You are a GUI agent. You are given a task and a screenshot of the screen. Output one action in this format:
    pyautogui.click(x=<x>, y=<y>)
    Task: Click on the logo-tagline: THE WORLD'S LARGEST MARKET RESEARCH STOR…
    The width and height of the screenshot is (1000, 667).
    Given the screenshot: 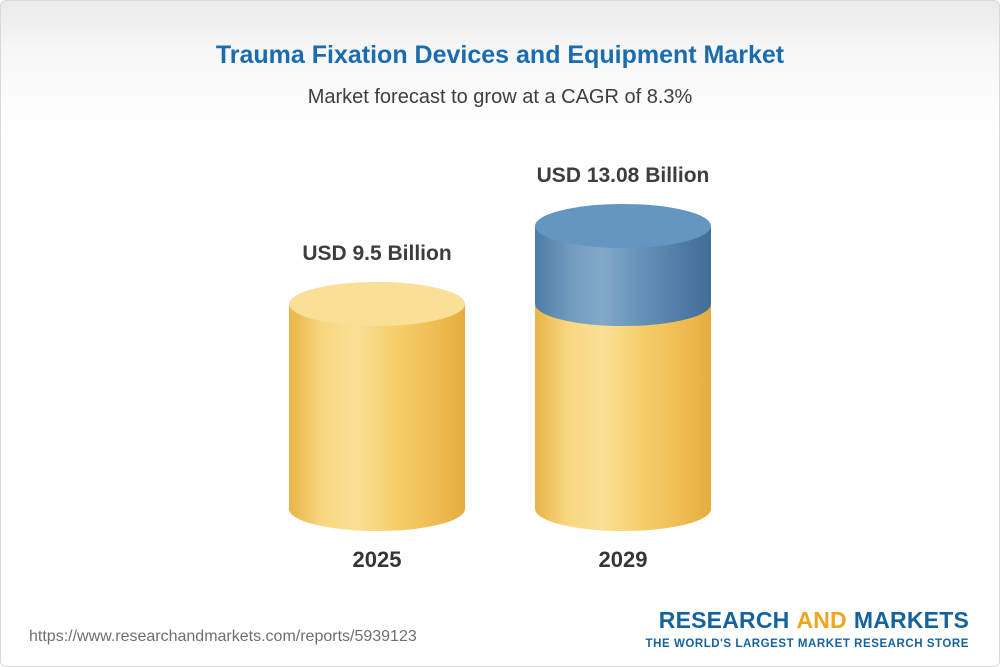 What is the action you would take?
    pyautogui.click(x=807, y=644)
    